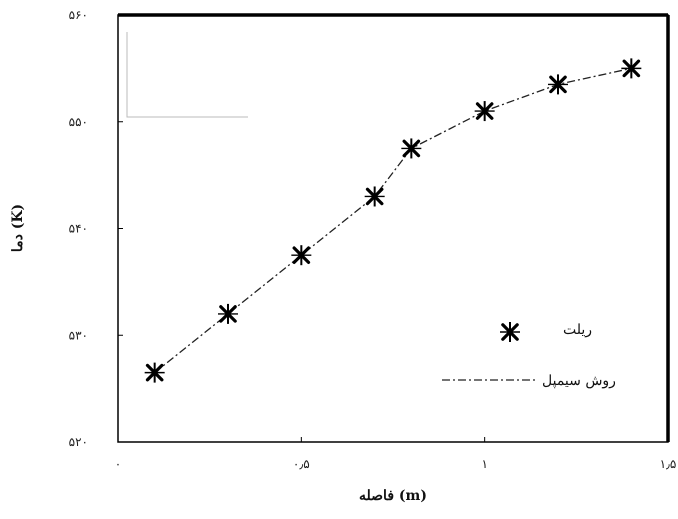  Describe the element at coordinates (78, 229) in the screenshot. I see `y-tick-label: ۵۴۰` at that location.